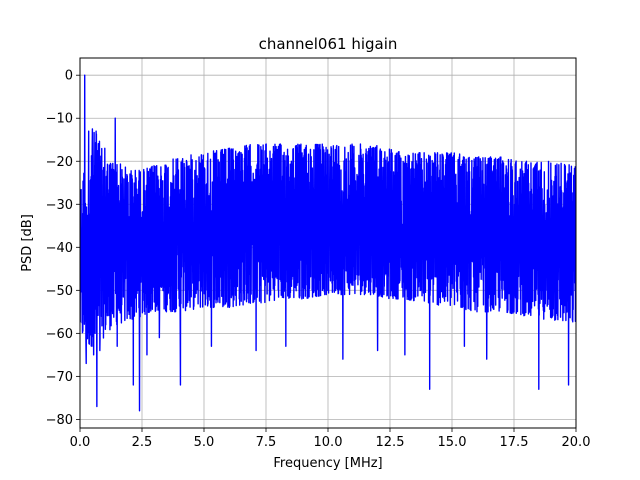  What do you see at coordinates (328, 442) in the screenshot?
I see `x-tick-label: 10.0` at bounding box center [328, 442].